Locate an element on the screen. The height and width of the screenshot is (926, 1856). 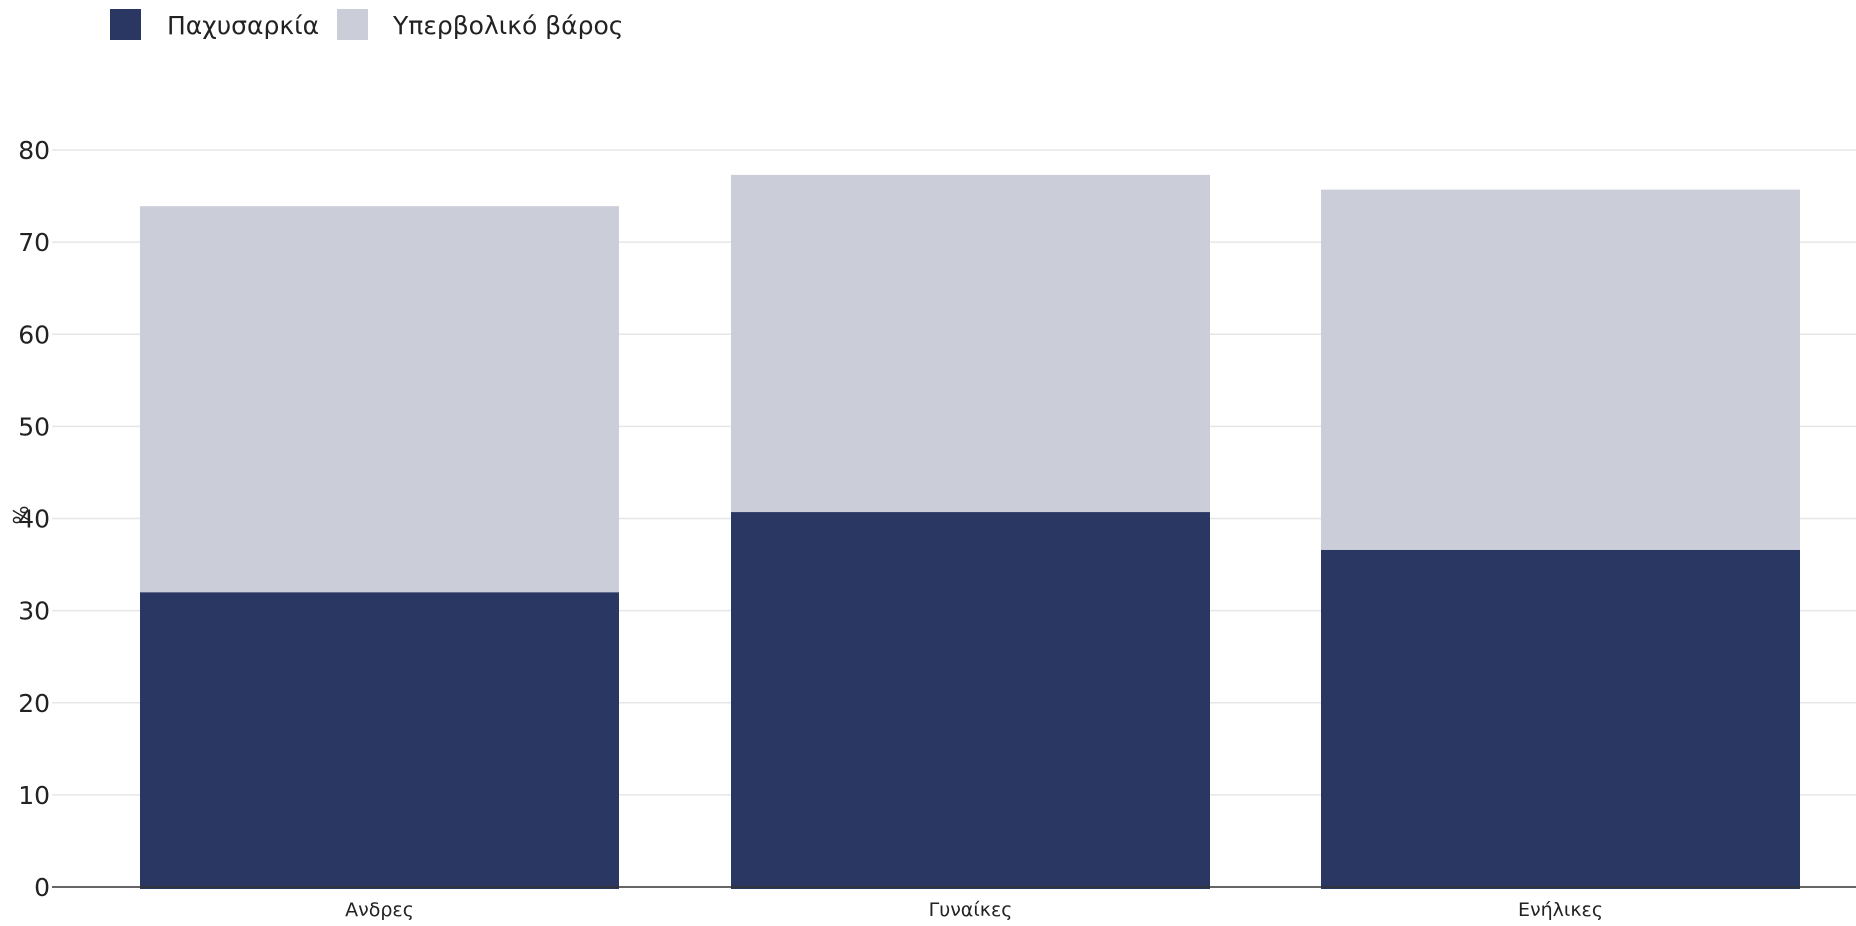
y-tick-label-20: 20 is located at coordinates (34, 703).